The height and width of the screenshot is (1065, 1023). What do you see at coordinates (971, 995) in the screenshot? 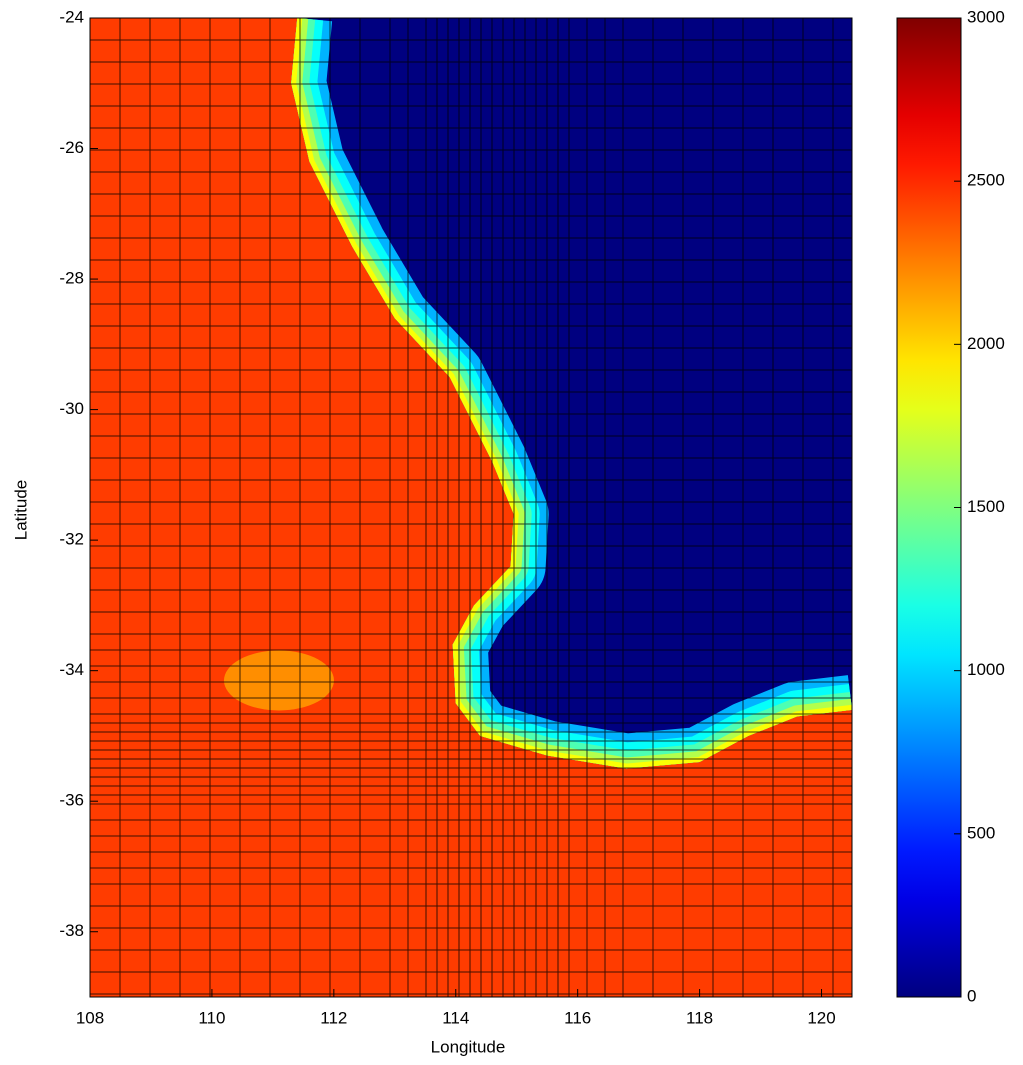
I see `colorbar-tick-label: 0` at bounding box center [971, 995].